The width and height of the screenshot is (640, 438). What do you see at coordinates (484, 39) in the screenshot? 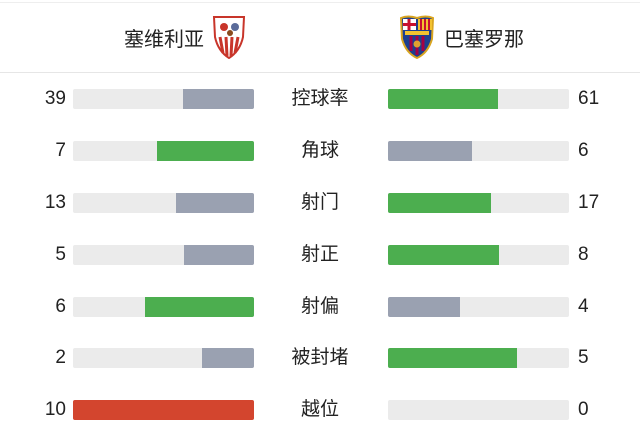
I see `away-team-name: 巴塞罗那` at bounding box center [484, 39].